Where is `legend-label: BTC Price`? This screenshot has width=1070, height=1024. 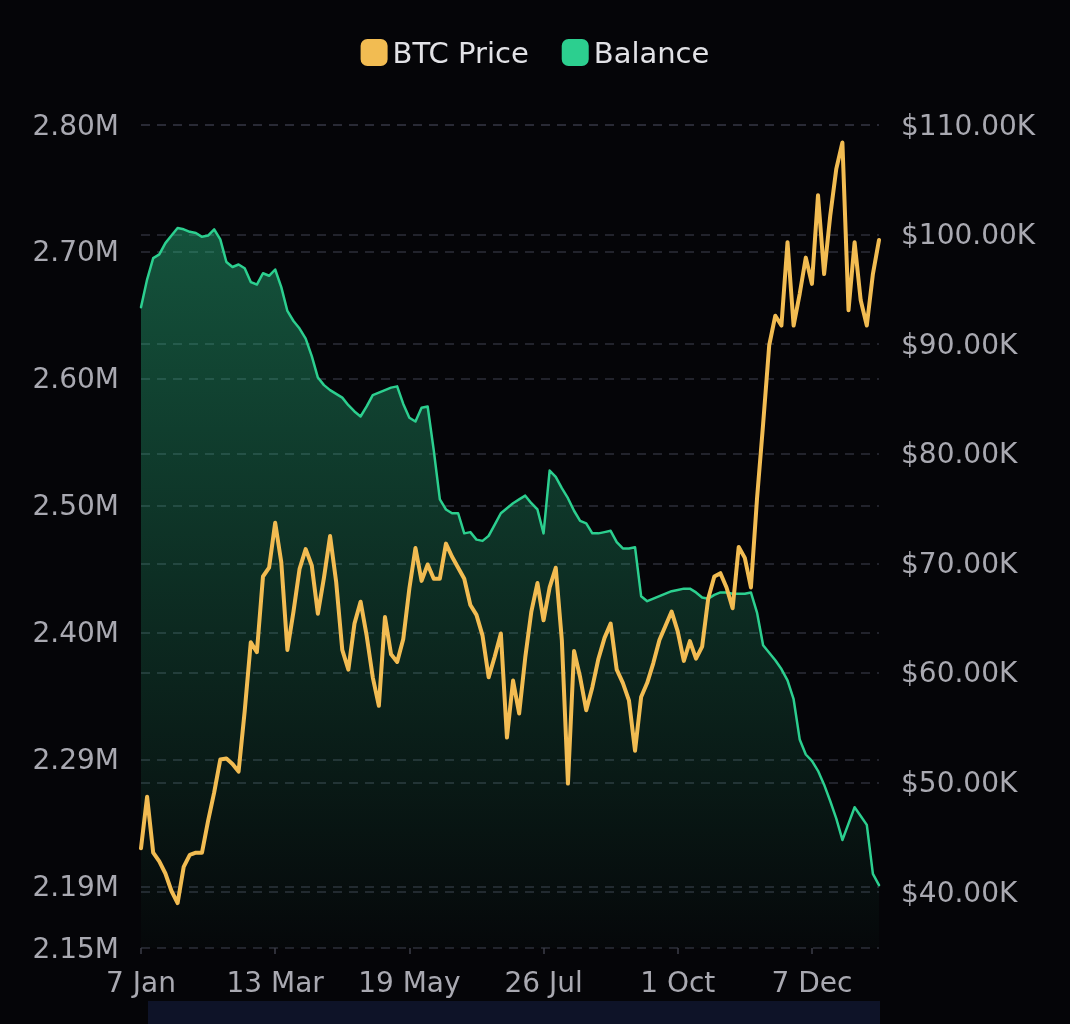
legend-label: BTC Price is located at coordinates (460, 52).